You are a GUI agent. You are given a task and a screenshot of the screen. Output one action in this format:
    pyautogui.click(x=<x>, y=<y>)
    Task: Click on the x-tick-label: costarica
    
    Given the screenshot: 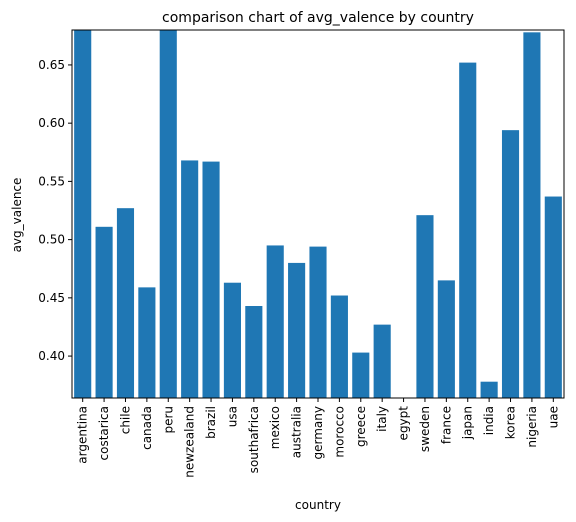 What is the action you would take?
    pyautogui.click(x=104, y=433)
    